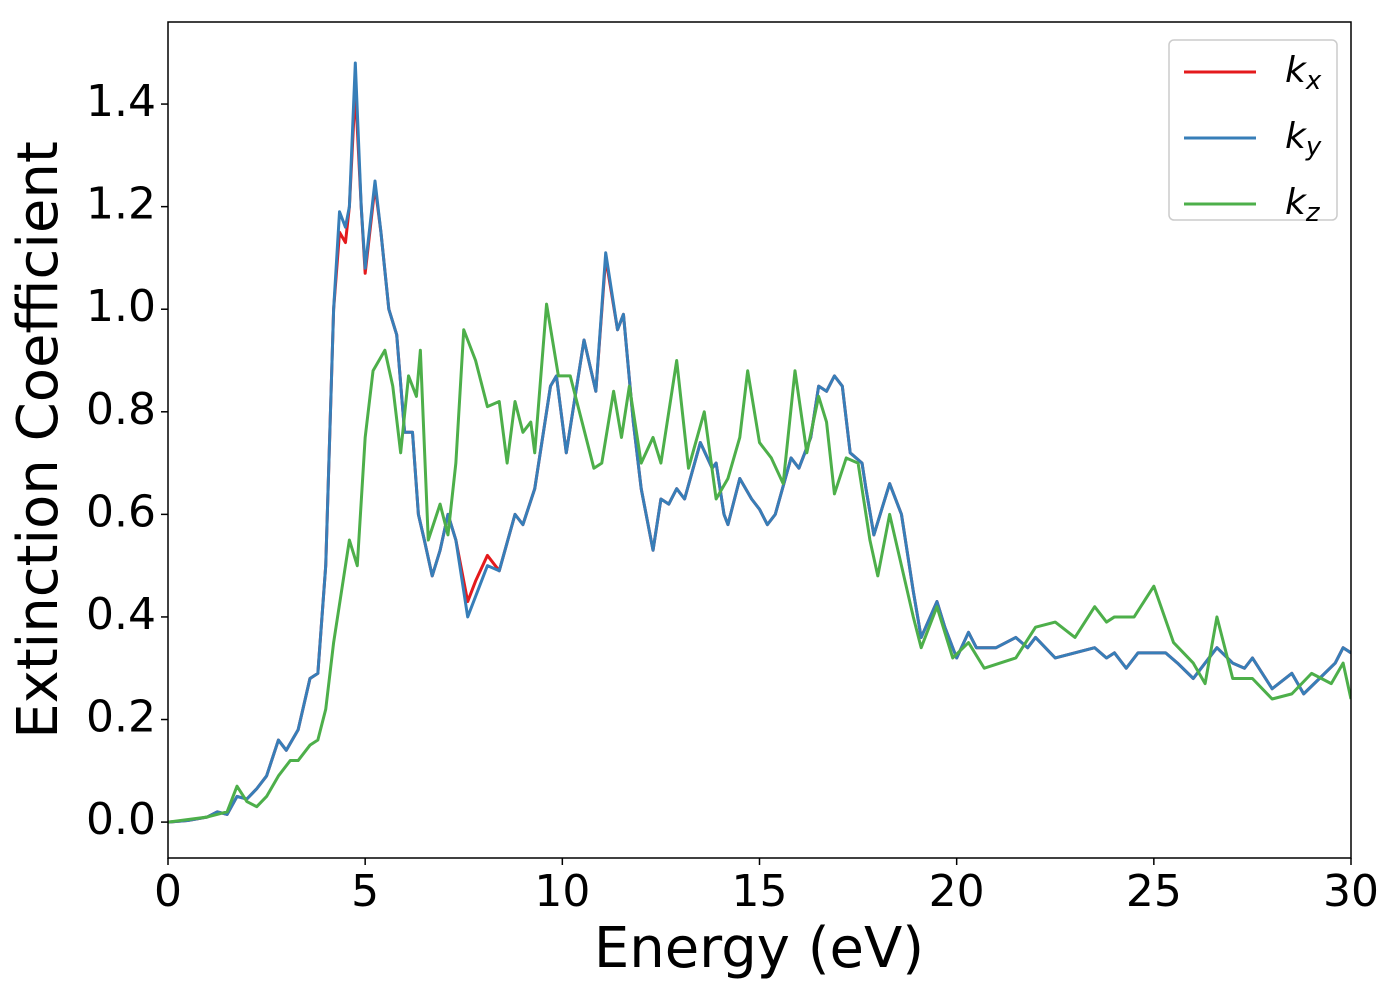  I want to click on legend-box, so click(1253, 130).